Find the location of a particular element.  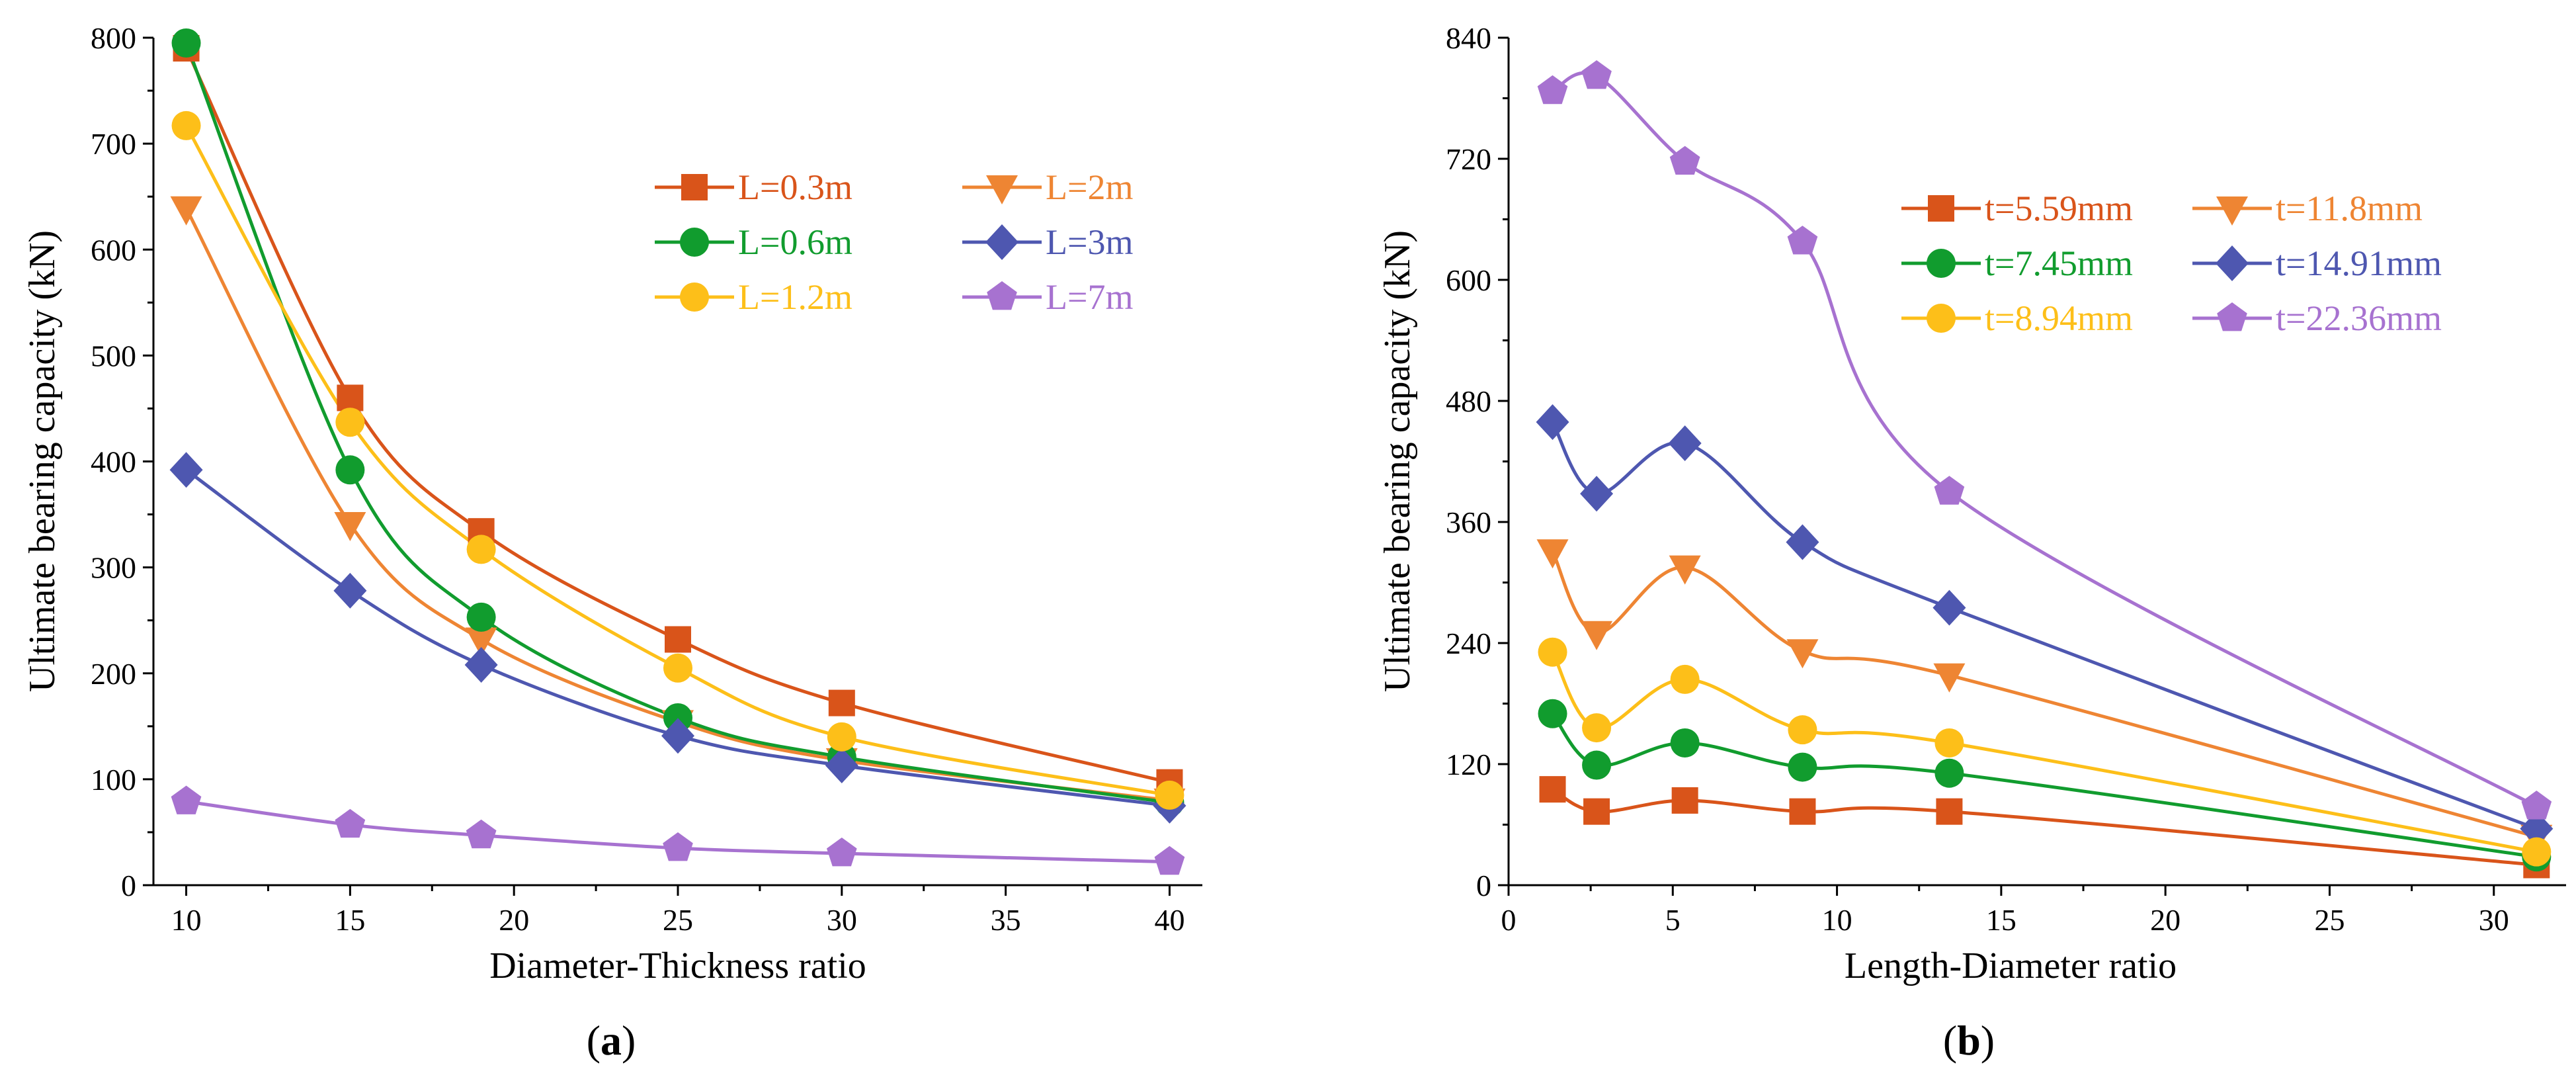

y-tick-label: 100 is located at coordinates (113, 780).